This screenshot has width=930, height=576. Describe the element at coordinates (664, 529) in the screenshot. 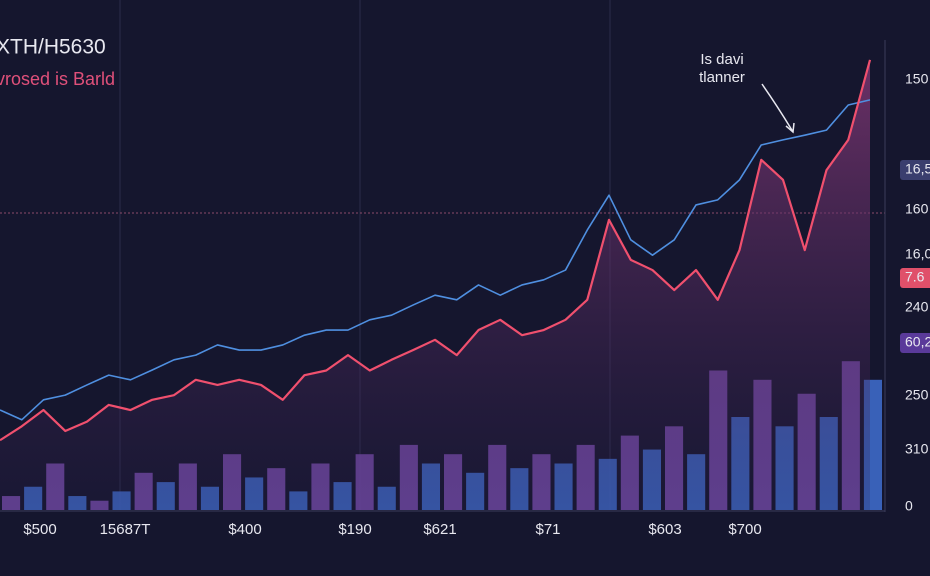

I see `x-label: $603` at that location.